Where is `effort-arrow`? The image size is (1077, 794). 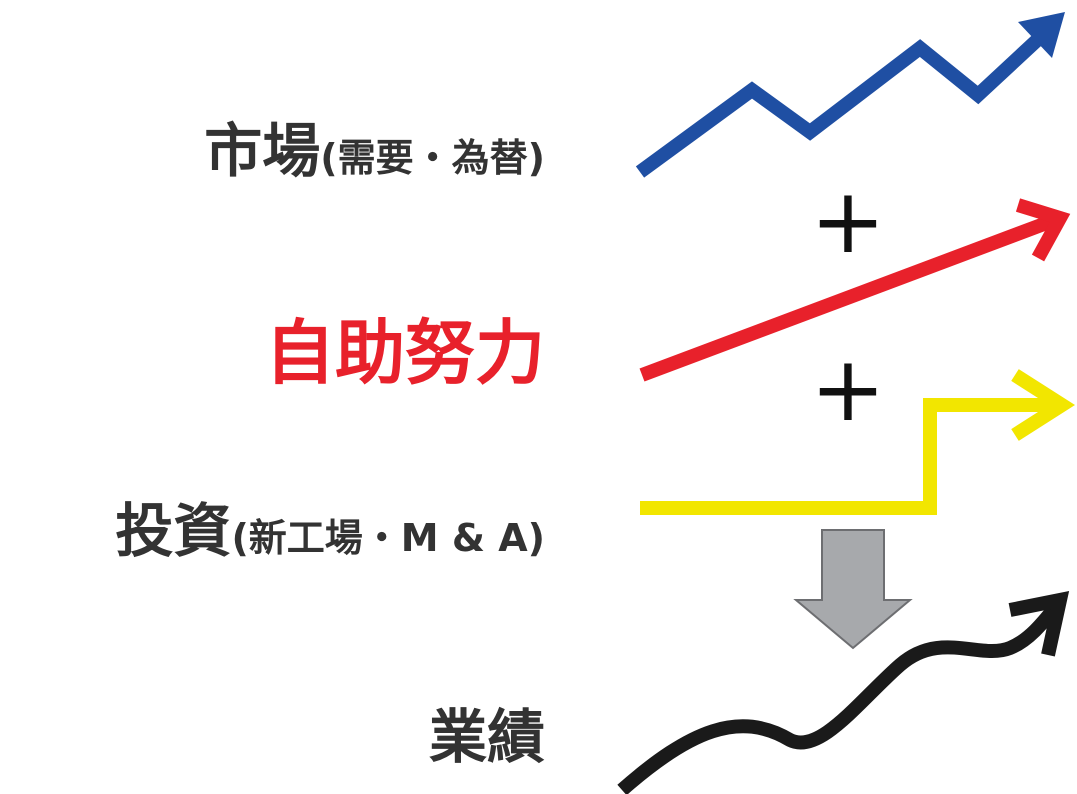
effort-arrow is located at coordinates (855, 290).